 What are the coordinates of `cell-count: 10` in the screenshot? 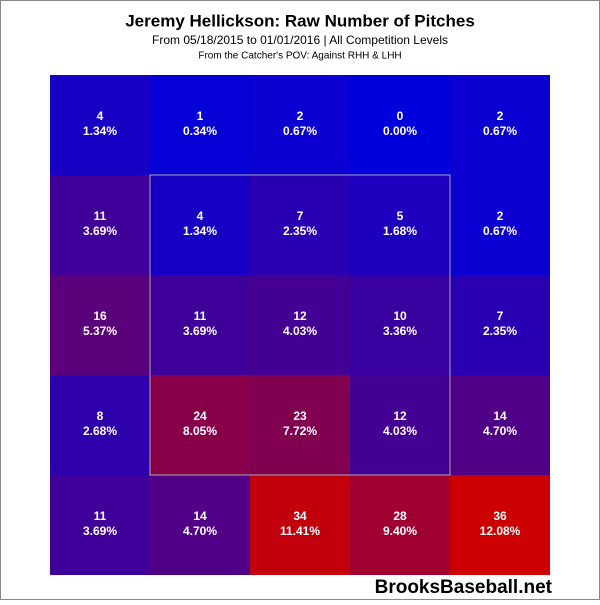 It's located at (400, 316).